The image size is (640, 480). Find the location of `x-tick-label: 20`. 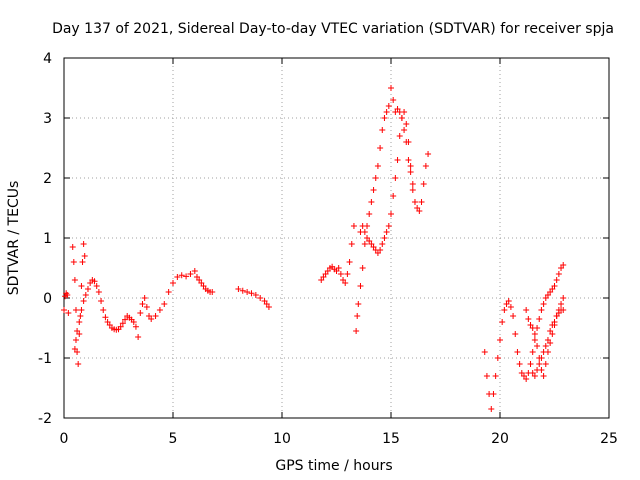

x-tick-label: 20 is located at coordinates (500, 439).